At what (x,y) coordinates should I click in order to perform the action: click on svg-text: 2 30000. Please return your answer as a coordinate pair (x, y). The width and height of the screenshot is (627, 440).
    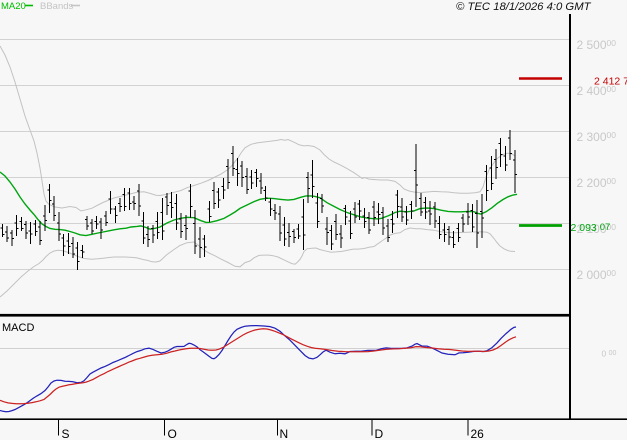
    Looking at the image, I should click on (597, 137).